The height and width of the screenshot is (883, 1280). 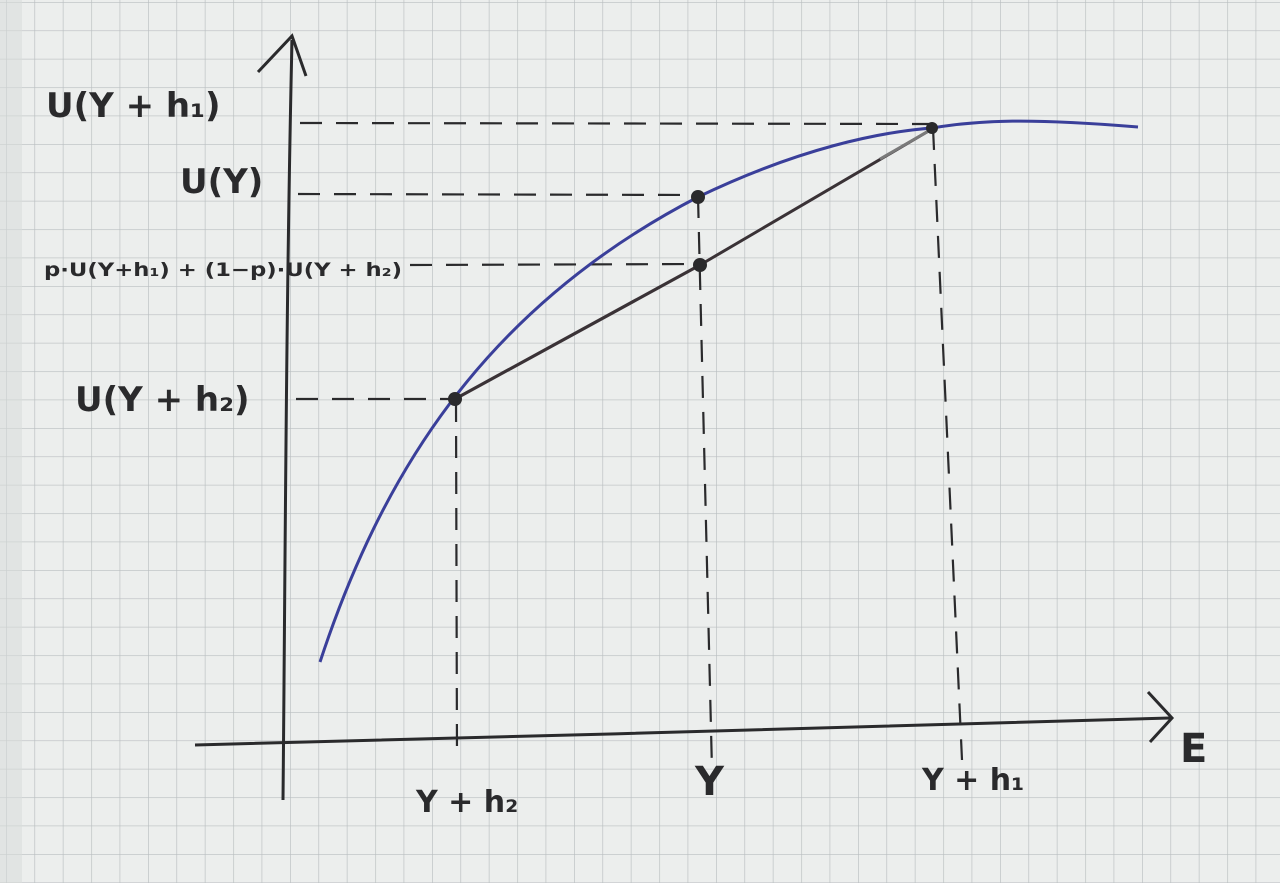 I want to click on label-expected-utility: p·U(Y+h₁) + (1−p)·U(Y + h₂), so click(x=223, y=270).